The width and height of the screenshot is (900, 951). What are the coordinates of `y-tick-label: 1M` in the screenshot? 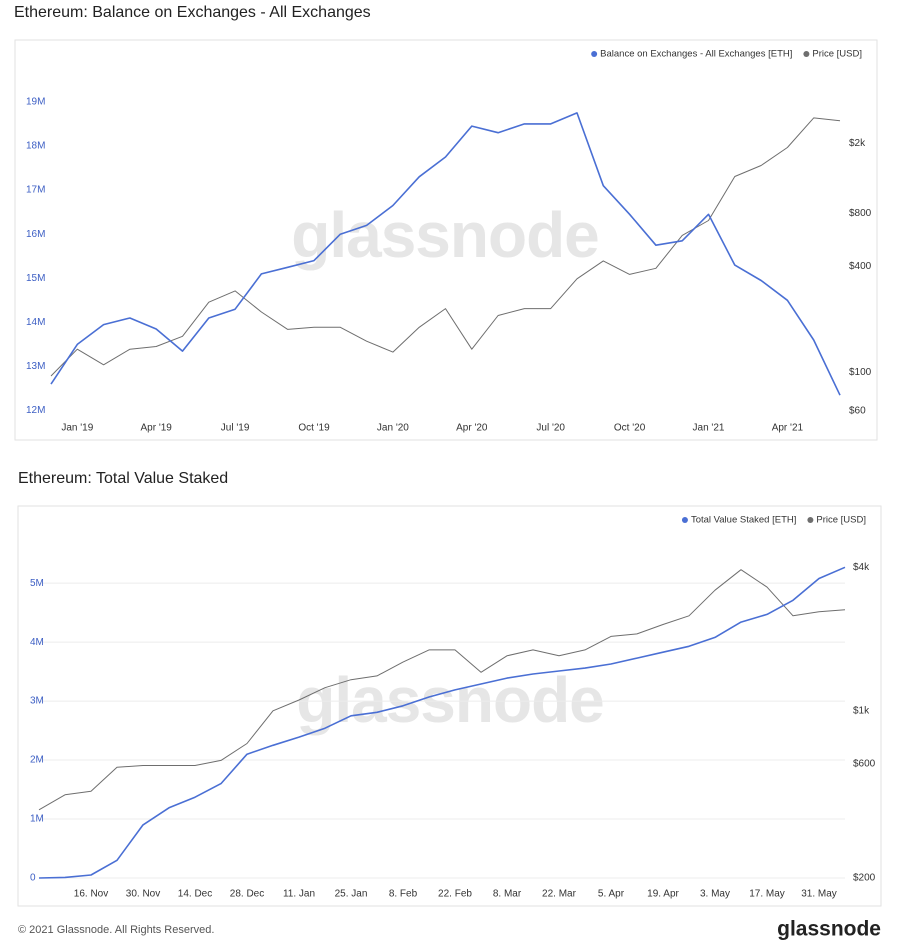 It's located at (37, 819).